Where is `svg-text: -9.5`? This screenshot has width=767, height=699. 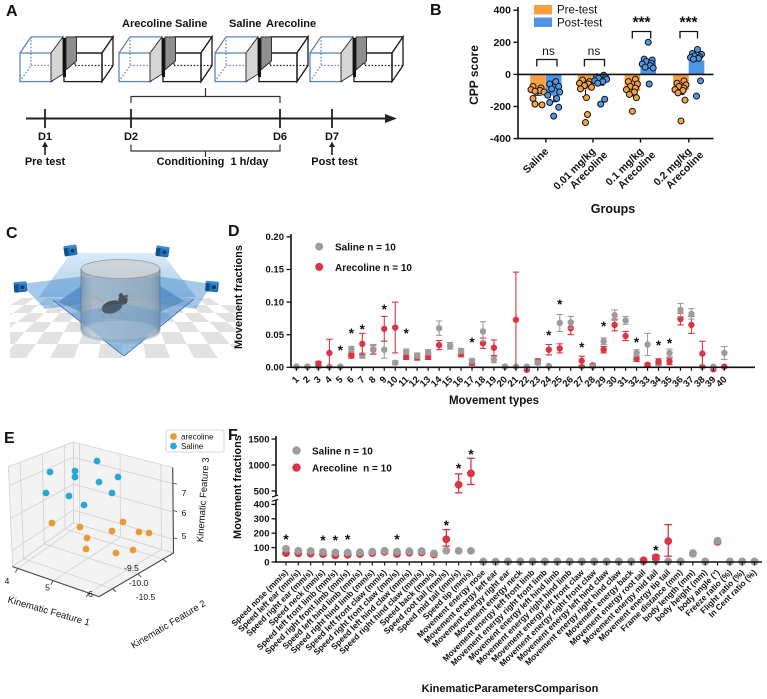 svg-text: -9.5 is located at coordinates (131, 568).